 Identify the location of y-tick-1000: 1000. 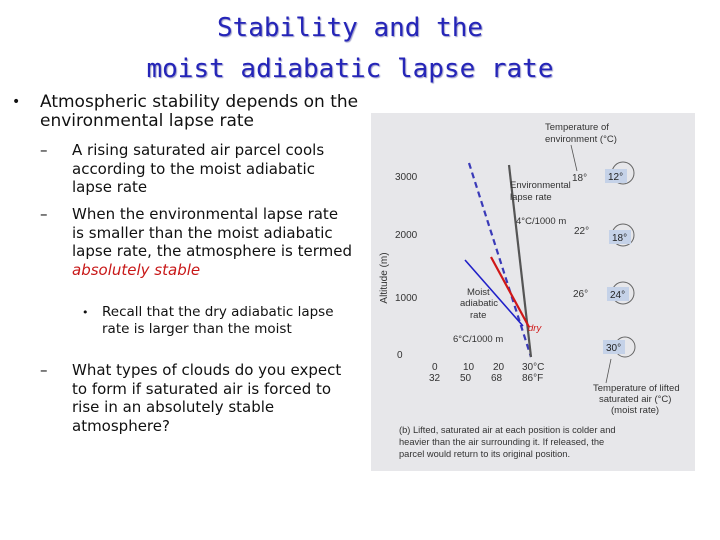
(406, 298).